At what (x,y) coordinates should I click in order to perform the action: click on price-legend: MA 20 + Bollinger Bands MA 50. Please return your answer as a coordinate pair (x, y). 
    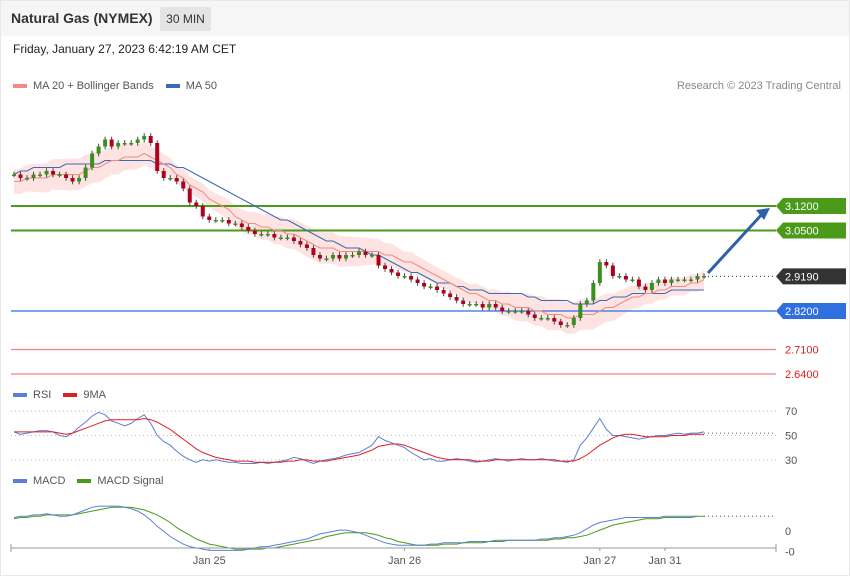
    Looking at the image, I should click on (121, 86).